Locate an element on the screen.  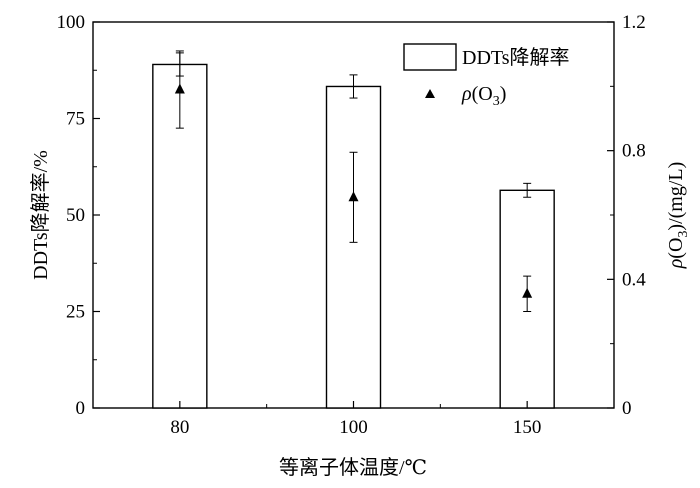
legend-swatch-triangle is located at coordinates (430, 93).